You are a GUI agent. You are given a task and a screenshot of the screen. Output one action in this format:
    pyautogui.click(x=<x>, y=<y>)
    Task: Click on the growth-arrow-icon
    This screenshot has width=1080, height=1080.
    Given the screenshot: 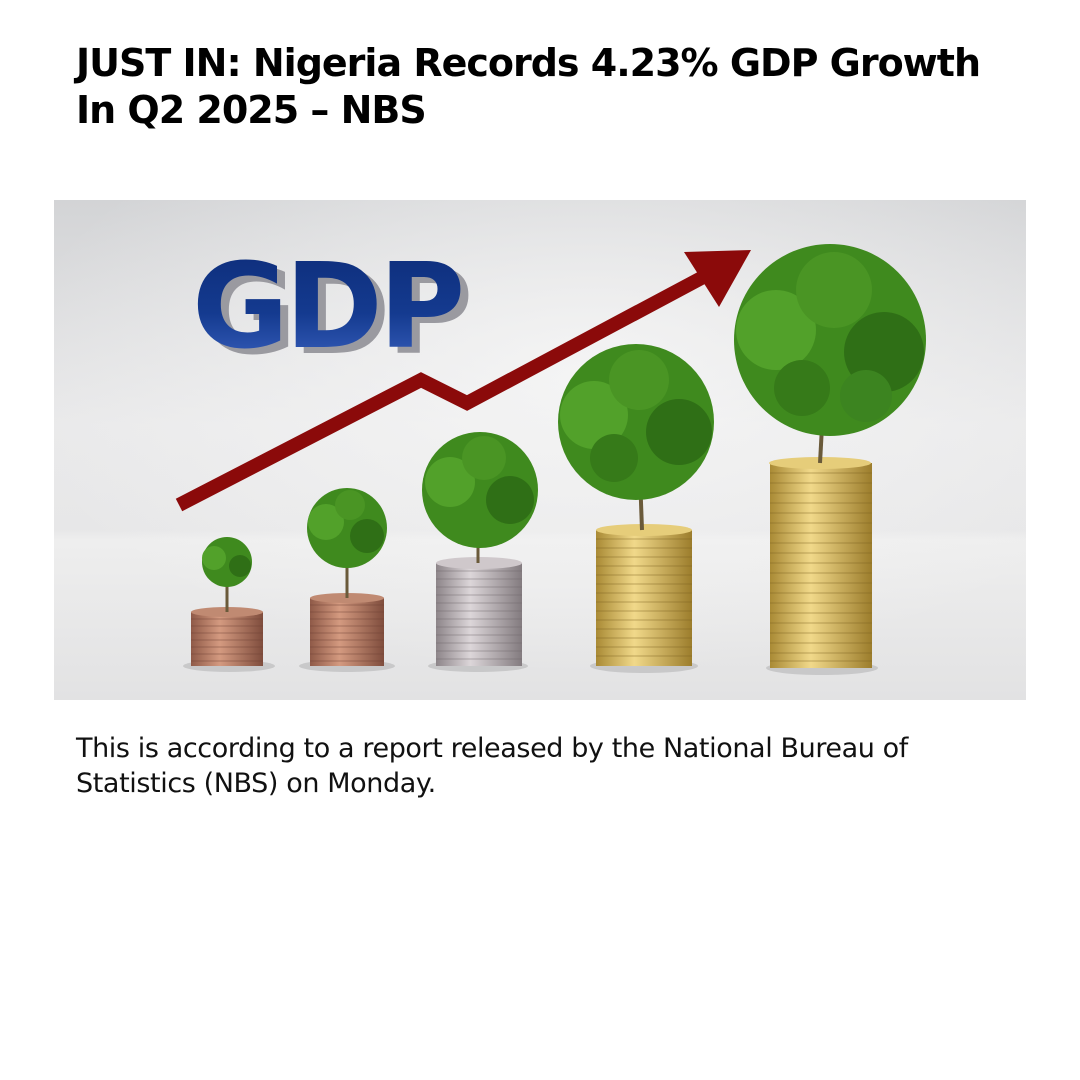 What is the action you would take?
    pyautogui.click(x=463, y=381)
    